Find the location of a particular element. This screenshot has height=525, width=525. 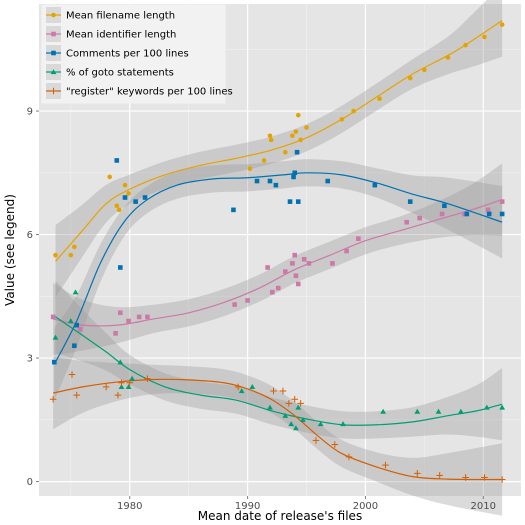

x-axis-ticks: 1980 1990 2000 2010 is located at coordinates (306, 504).